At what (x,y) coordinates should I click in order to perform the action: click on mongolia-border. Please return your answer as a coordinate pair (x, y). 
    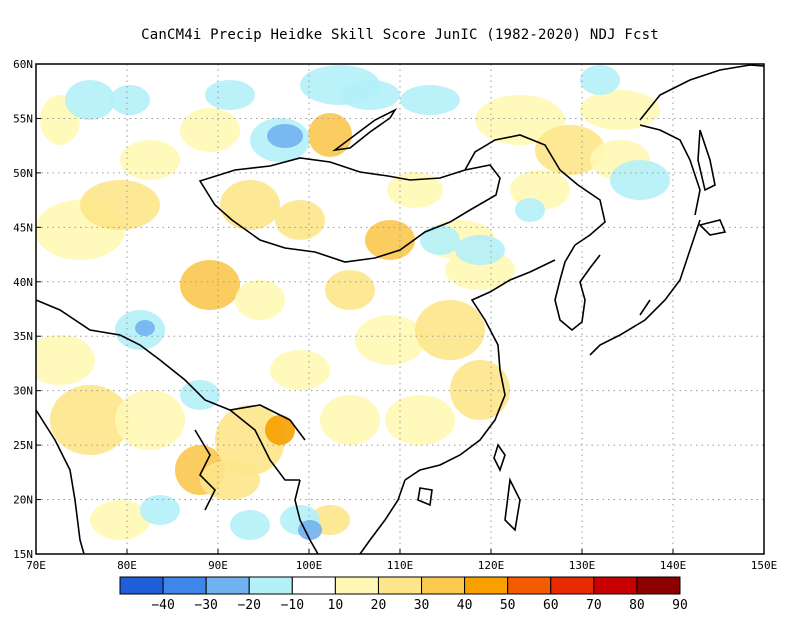
    Looking at the image, I should click on (349, 210).